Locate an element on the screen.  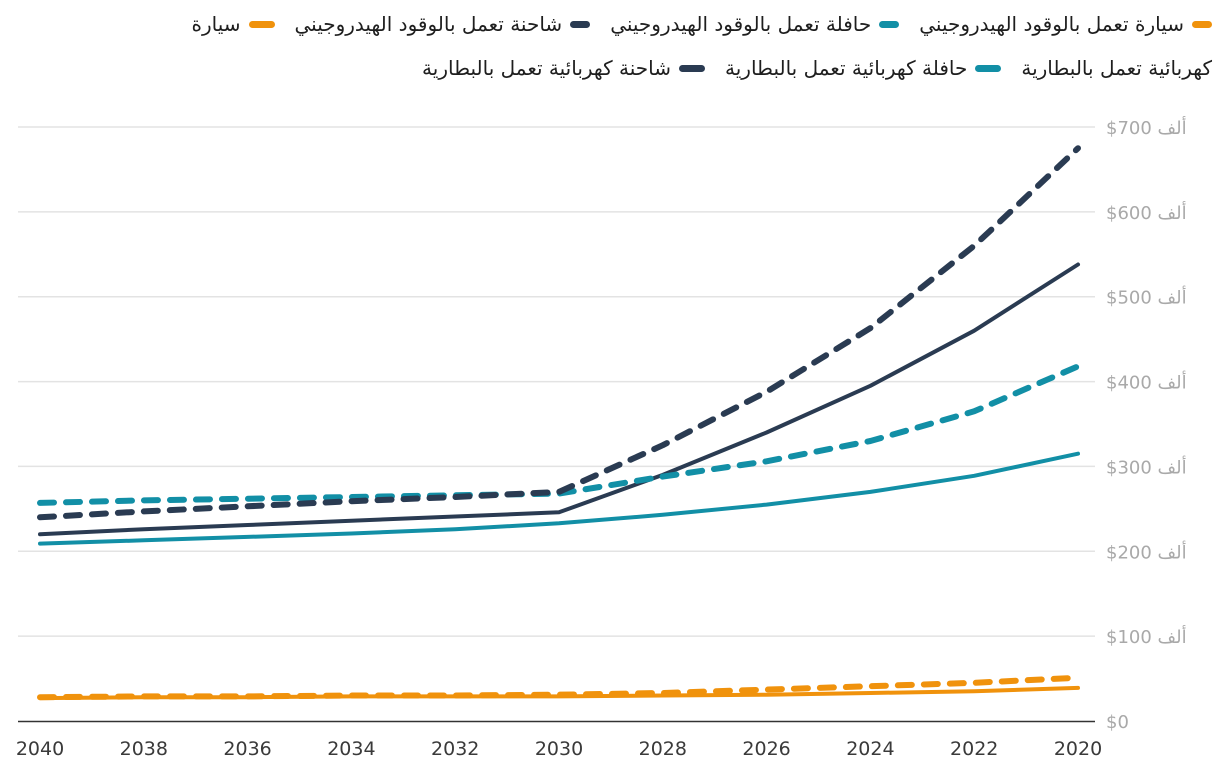
y-tick-label: $0 is located at coordinates (1117, 722).